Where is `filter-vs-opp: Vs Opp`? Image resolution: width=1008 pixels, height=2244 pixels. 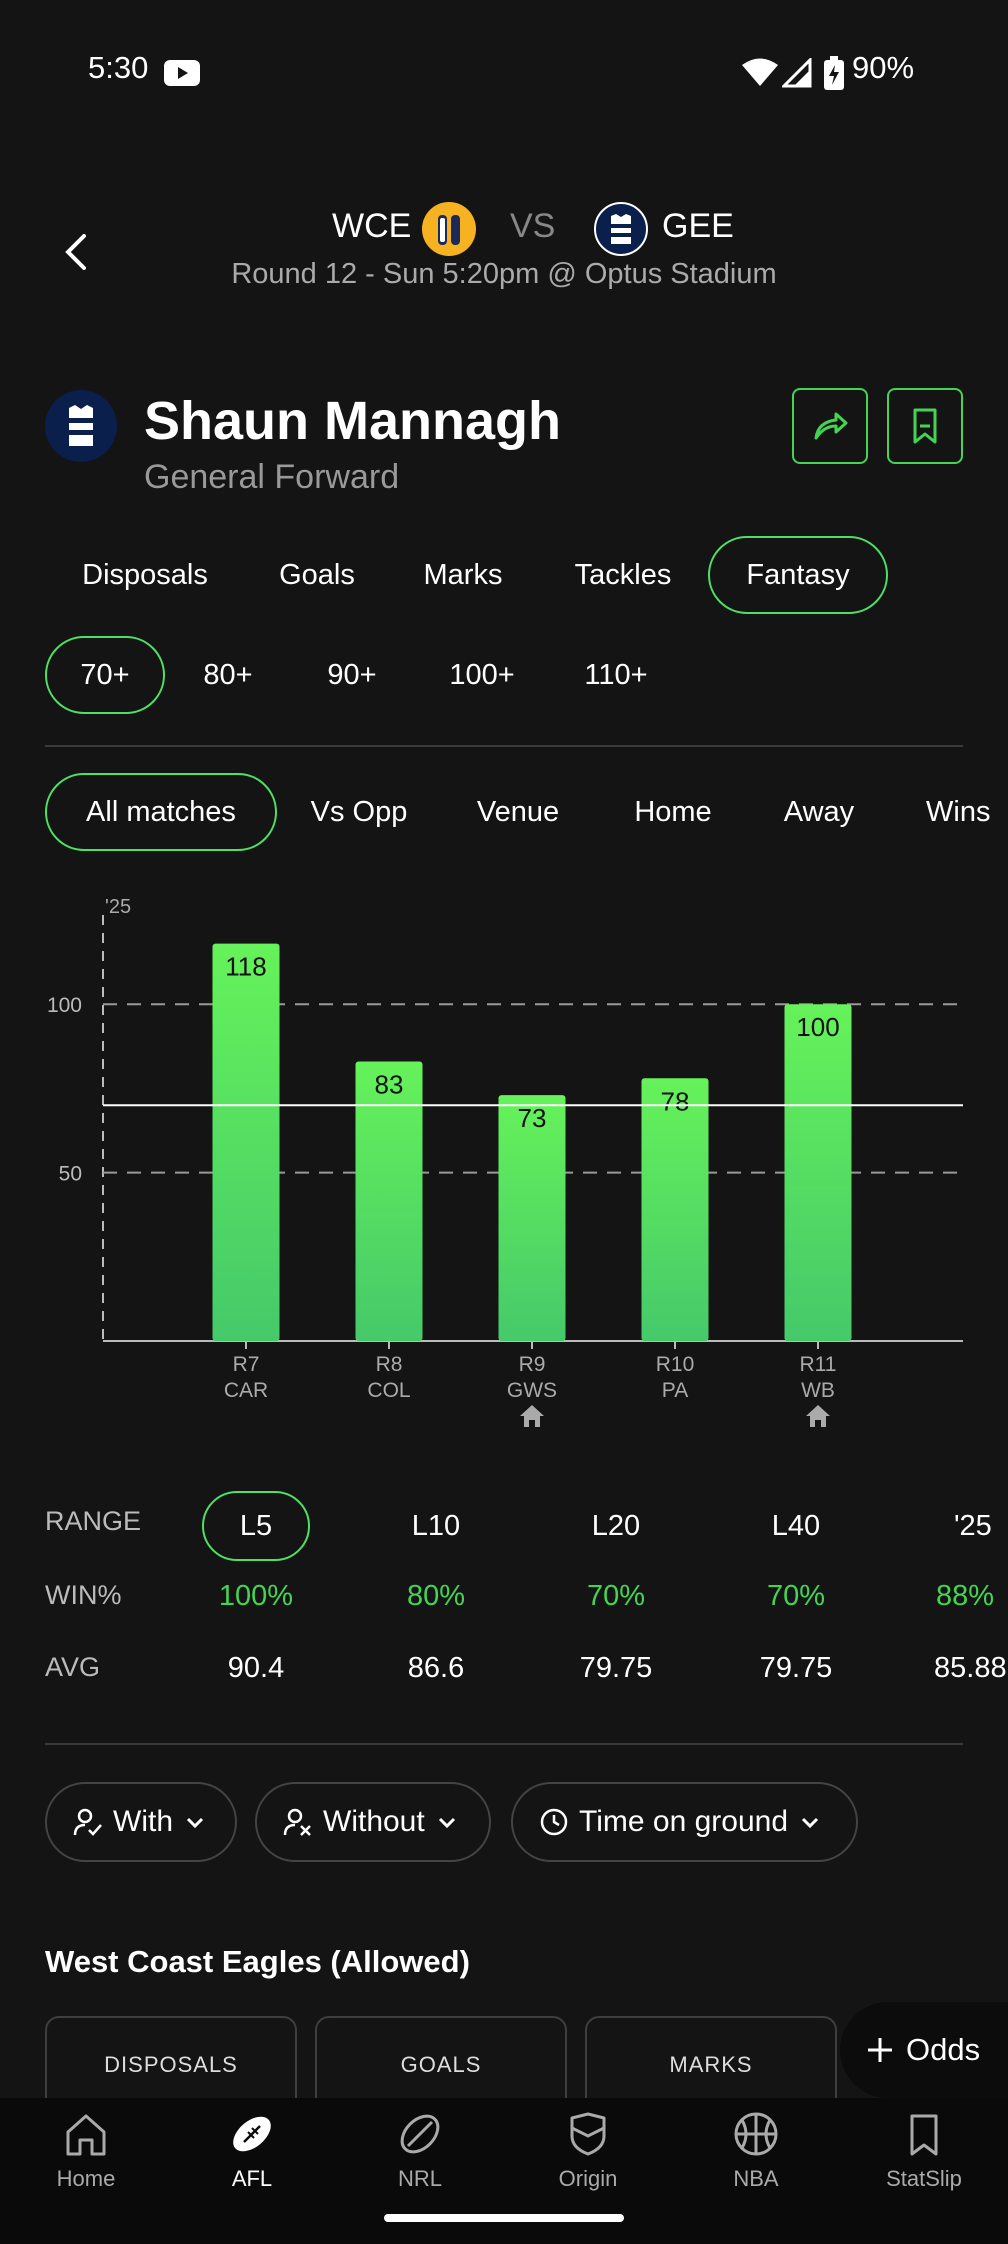 filter-vs-opp: Vs Opp is located at coordinates (359, 811).